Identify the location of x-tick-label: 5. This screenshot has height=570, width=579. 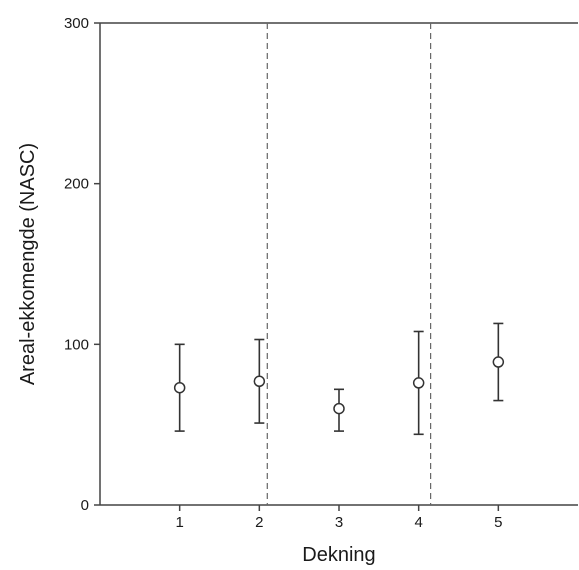
(498, 522).